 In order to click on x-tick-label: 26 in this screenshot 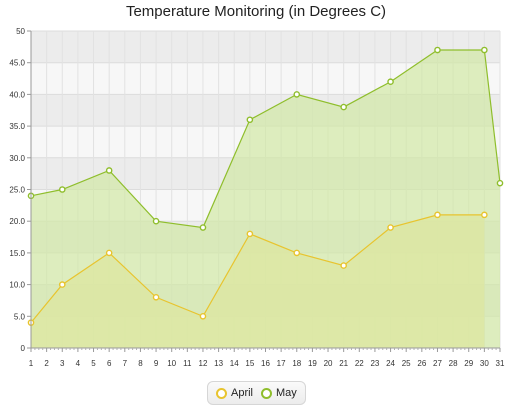, I will do `click(421, 363)`.